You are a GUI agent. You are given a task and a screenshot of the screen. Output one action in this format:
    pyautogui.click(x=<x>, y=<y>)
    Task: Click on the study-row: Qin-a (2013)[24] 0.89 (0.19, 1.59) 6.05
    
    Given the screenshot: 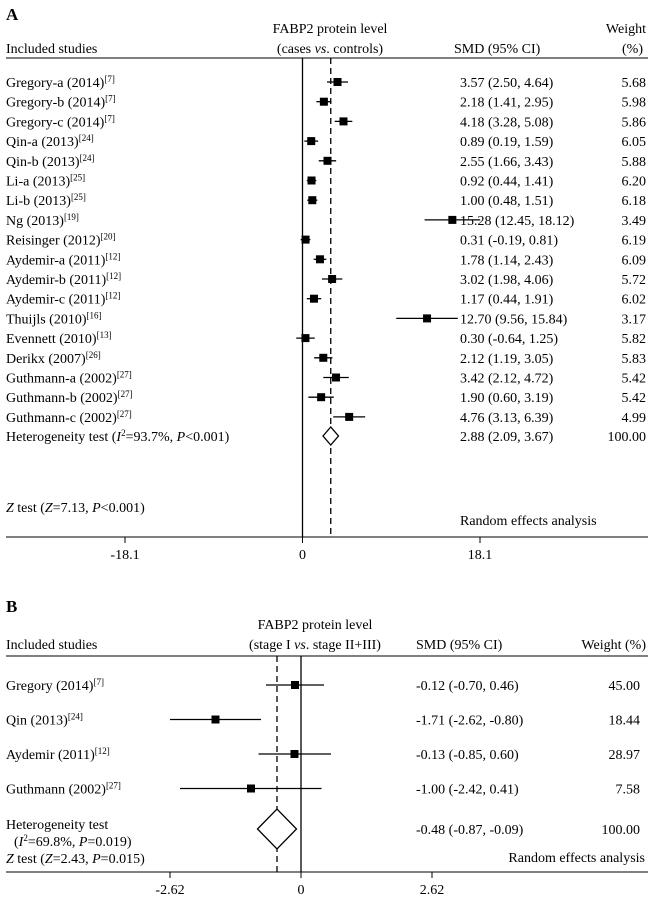 What is the action you would take?
    pyautogui.click(x=326, y=141)
    